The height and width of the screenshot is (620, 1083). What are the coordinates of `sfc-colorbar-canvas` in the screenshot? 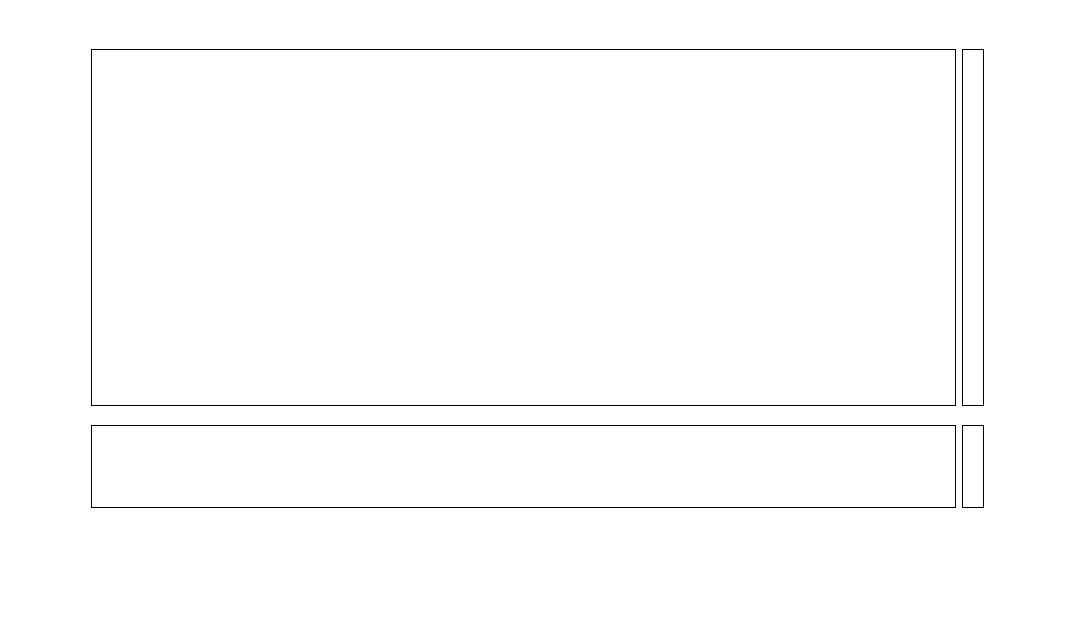 It's located at (973, 227).